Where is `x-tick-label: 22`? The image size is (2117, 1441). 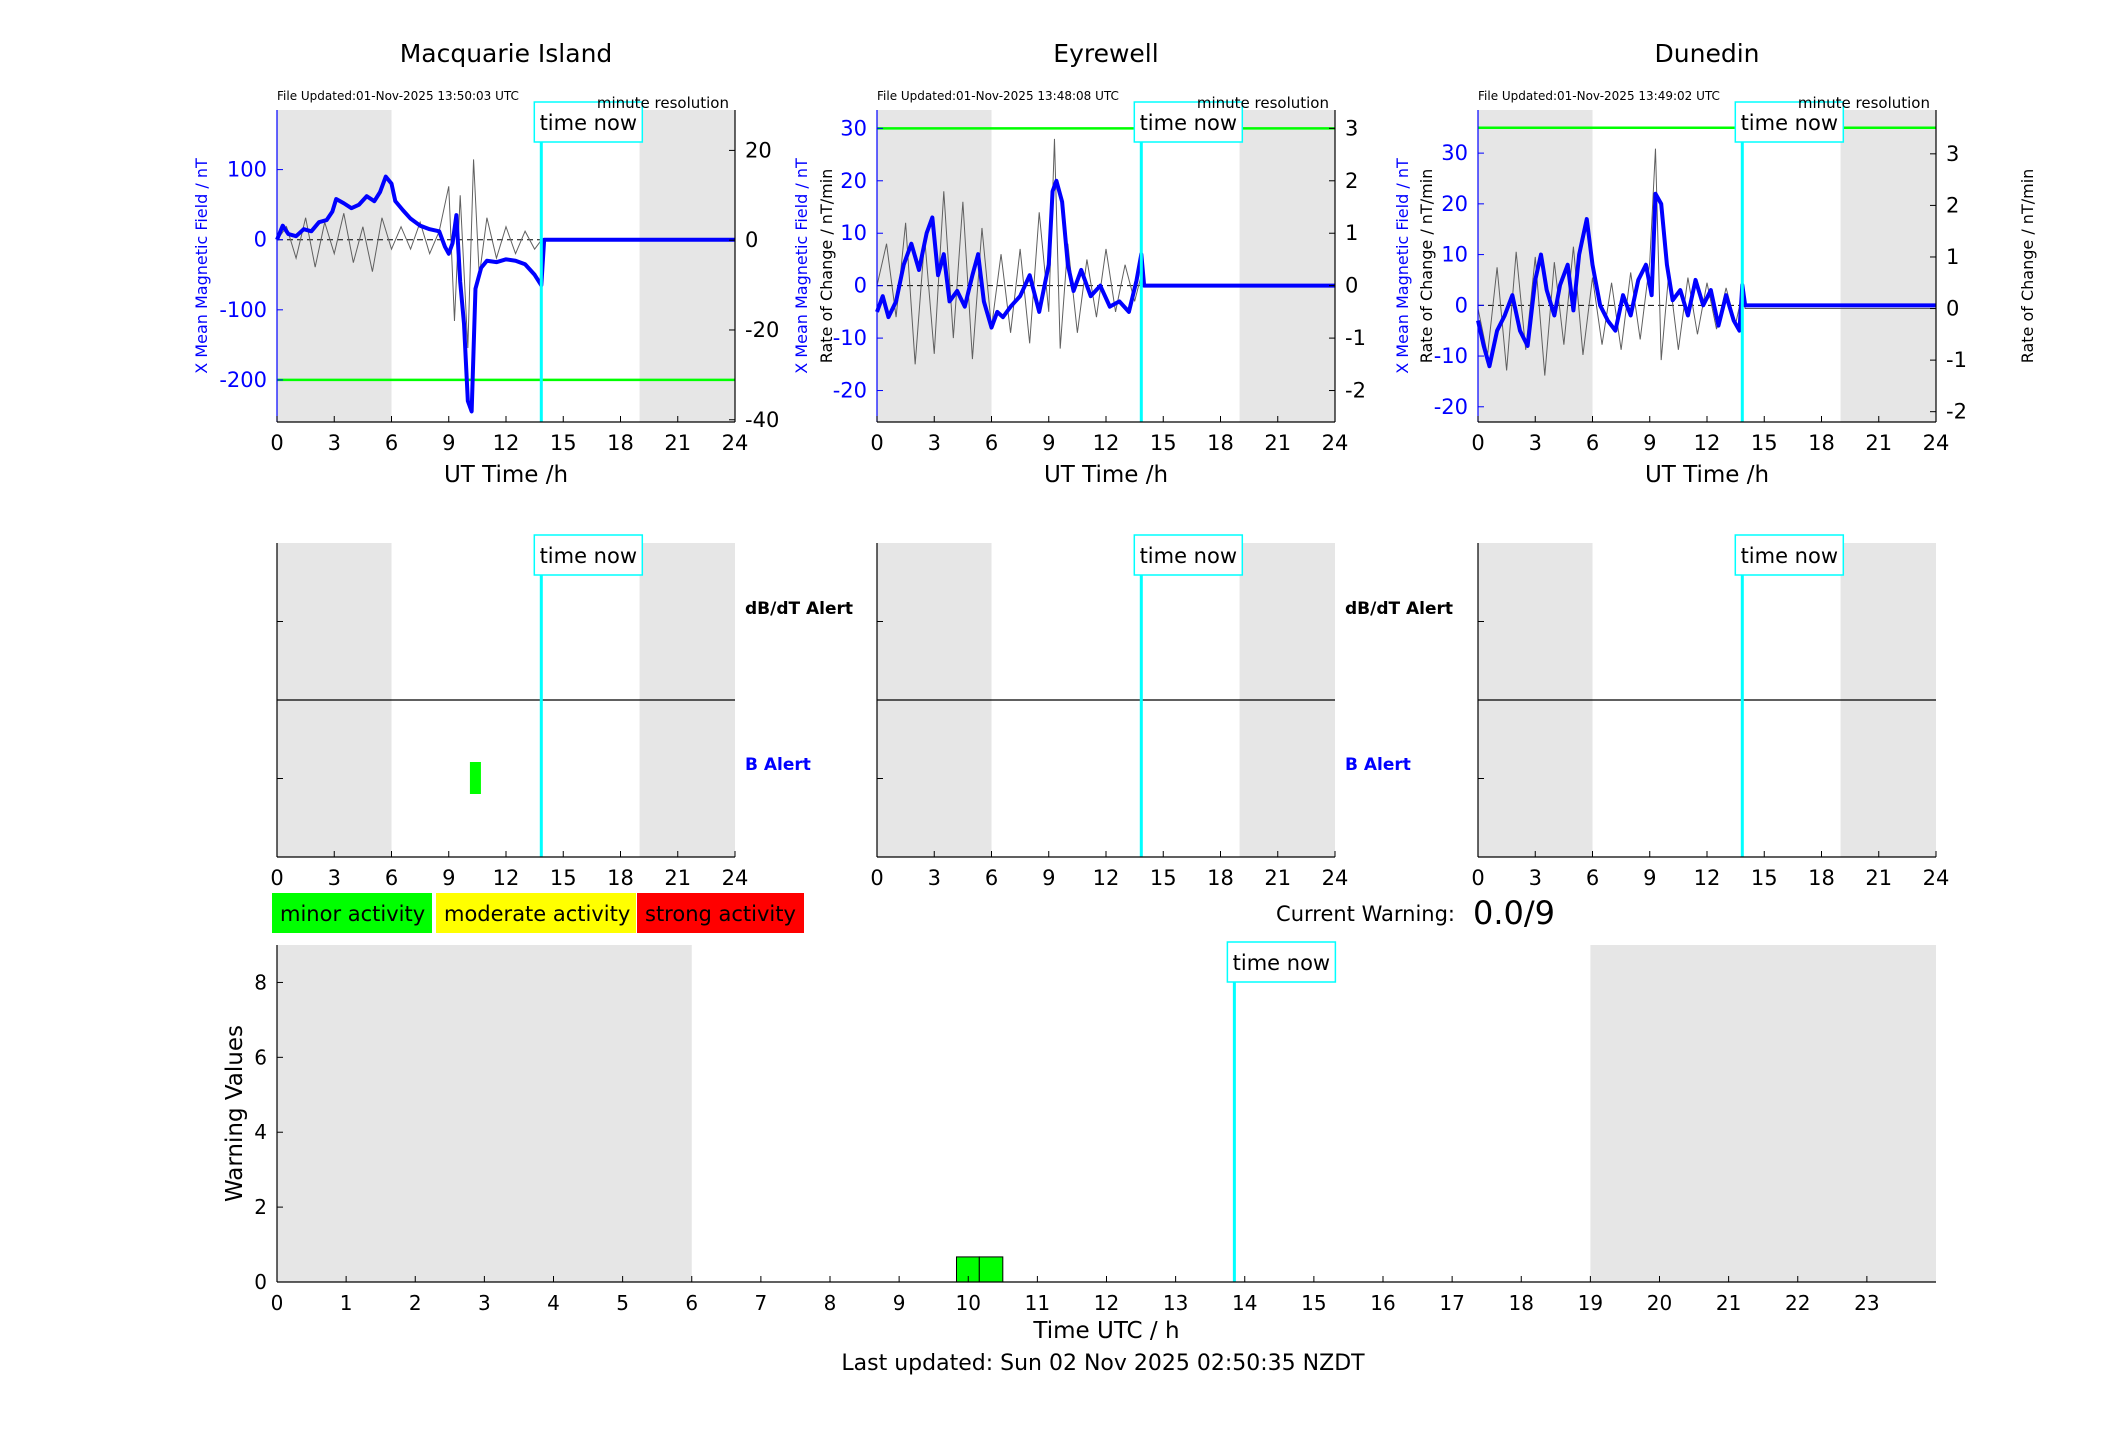 x-tick-label: 22 is located at coordinates (1797, 1303).